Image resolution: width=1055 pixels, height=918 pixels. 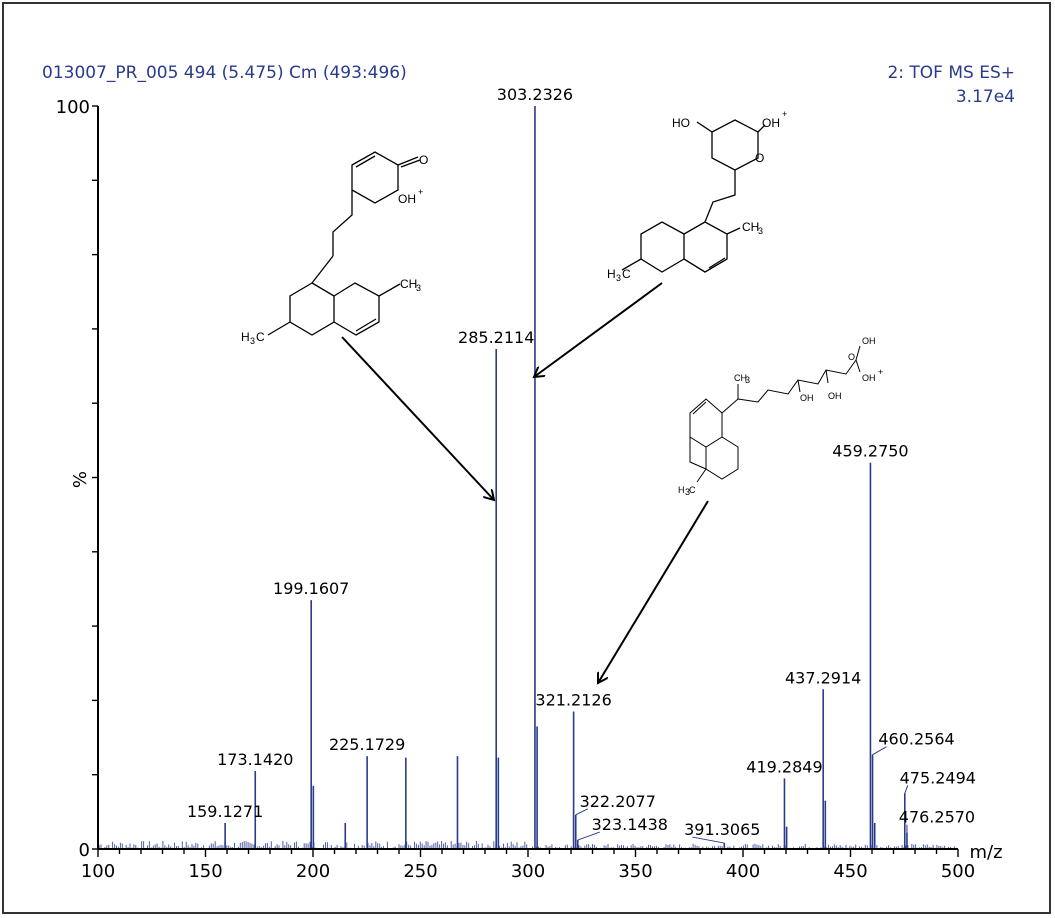 What do you see at coordinates (687, 492) in the screenshot?
I see `s3-h3c-sub: 3` at bounding box center [687, 492].